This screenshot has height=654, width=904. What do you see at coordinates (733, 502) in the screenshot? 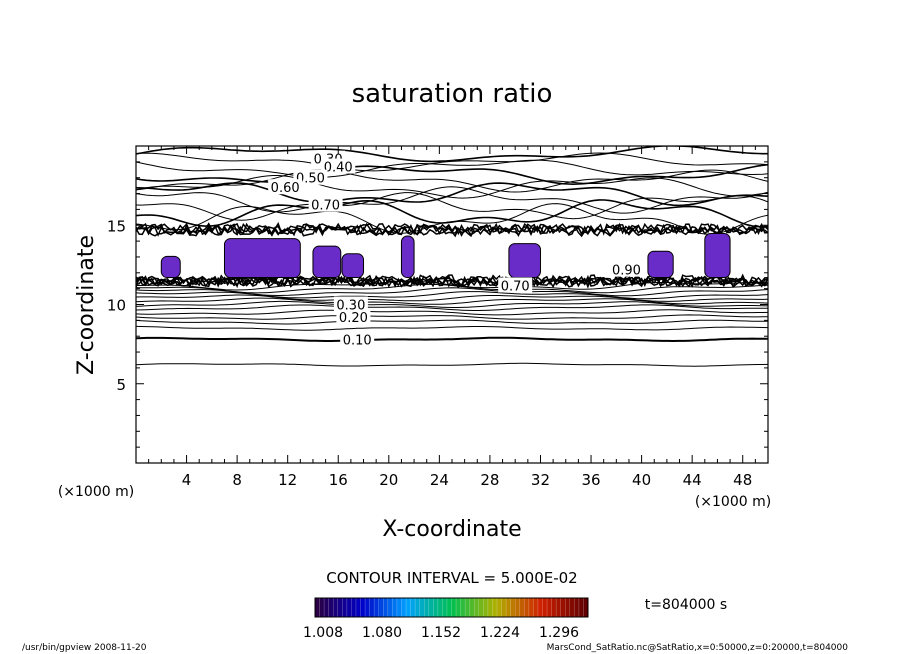
I see `x-axis-units: (×1000 m)` at bounding box center [733, 502].